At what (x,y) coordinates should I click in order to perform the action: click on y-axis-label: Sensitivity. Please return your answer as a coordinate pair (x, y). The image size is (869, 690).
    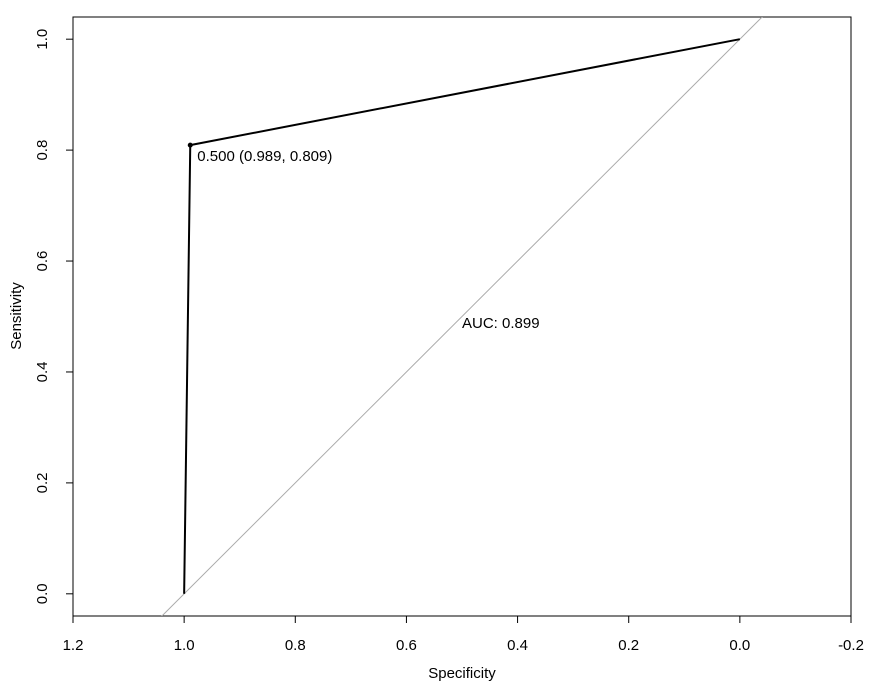
    Looking at the image, I should click on (16, 316).